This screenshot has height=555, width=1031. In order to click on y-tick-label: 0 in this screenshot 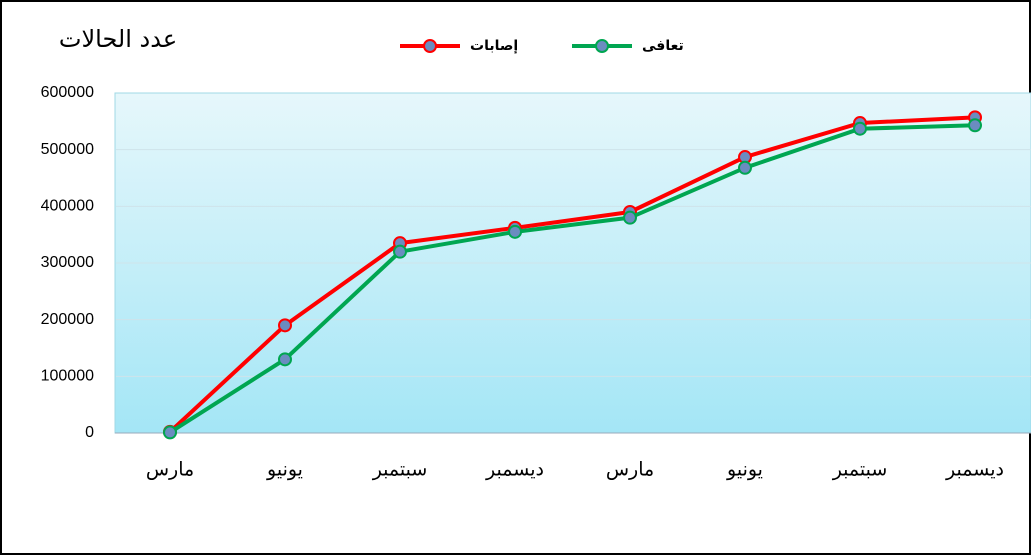, I will do `click(89, 432)`.